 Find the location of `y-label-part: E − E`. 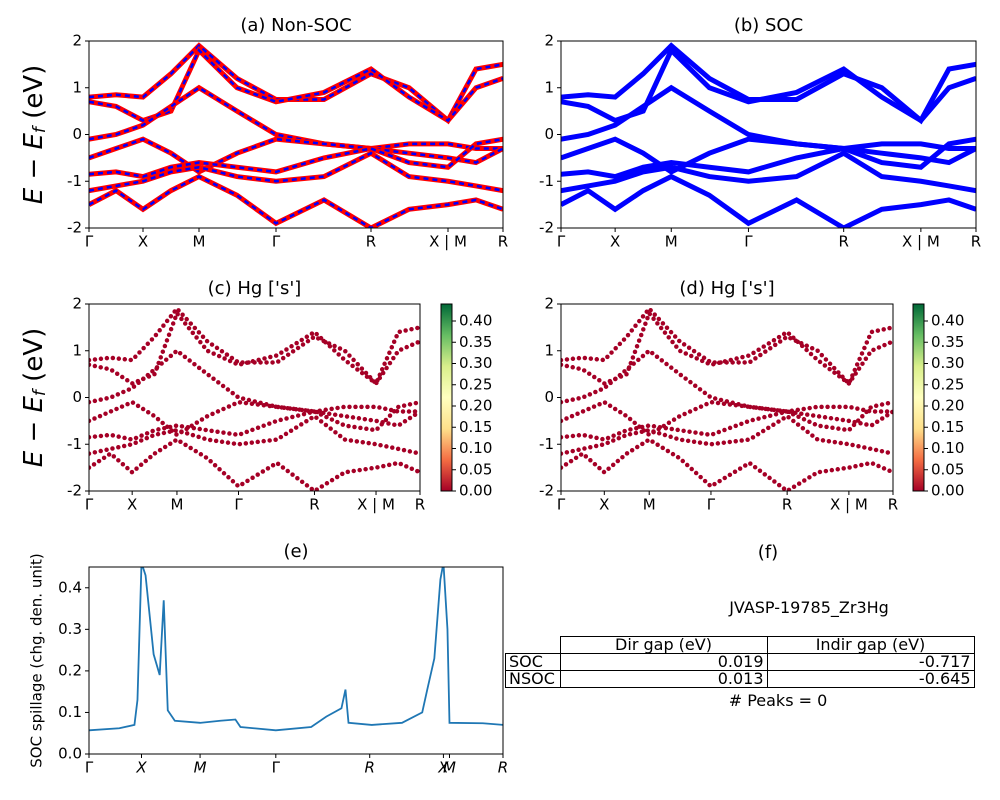

y-label-part: E − E is located at coordinates (34, 169).